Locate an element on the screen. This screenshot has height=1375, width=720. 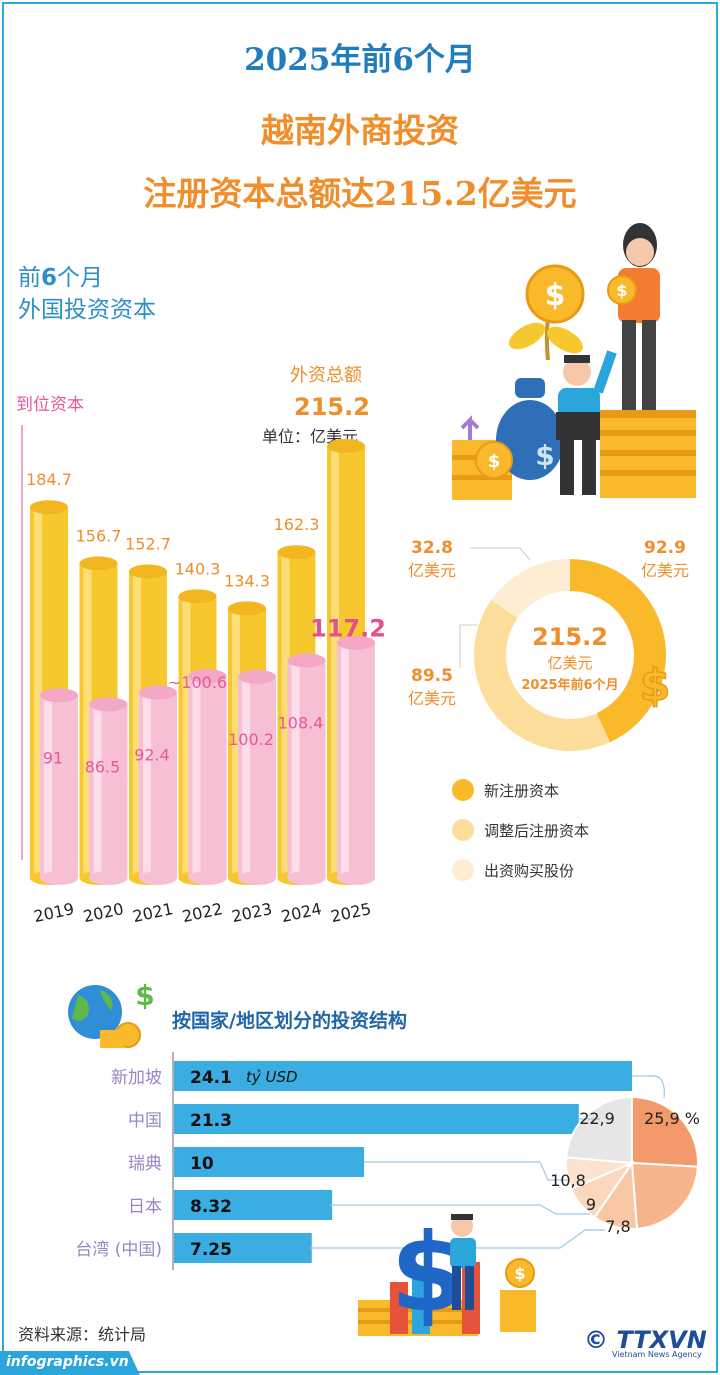
country-bar-row: 台湾 (中国) 7.25 is located at coordinates (193, 1248).